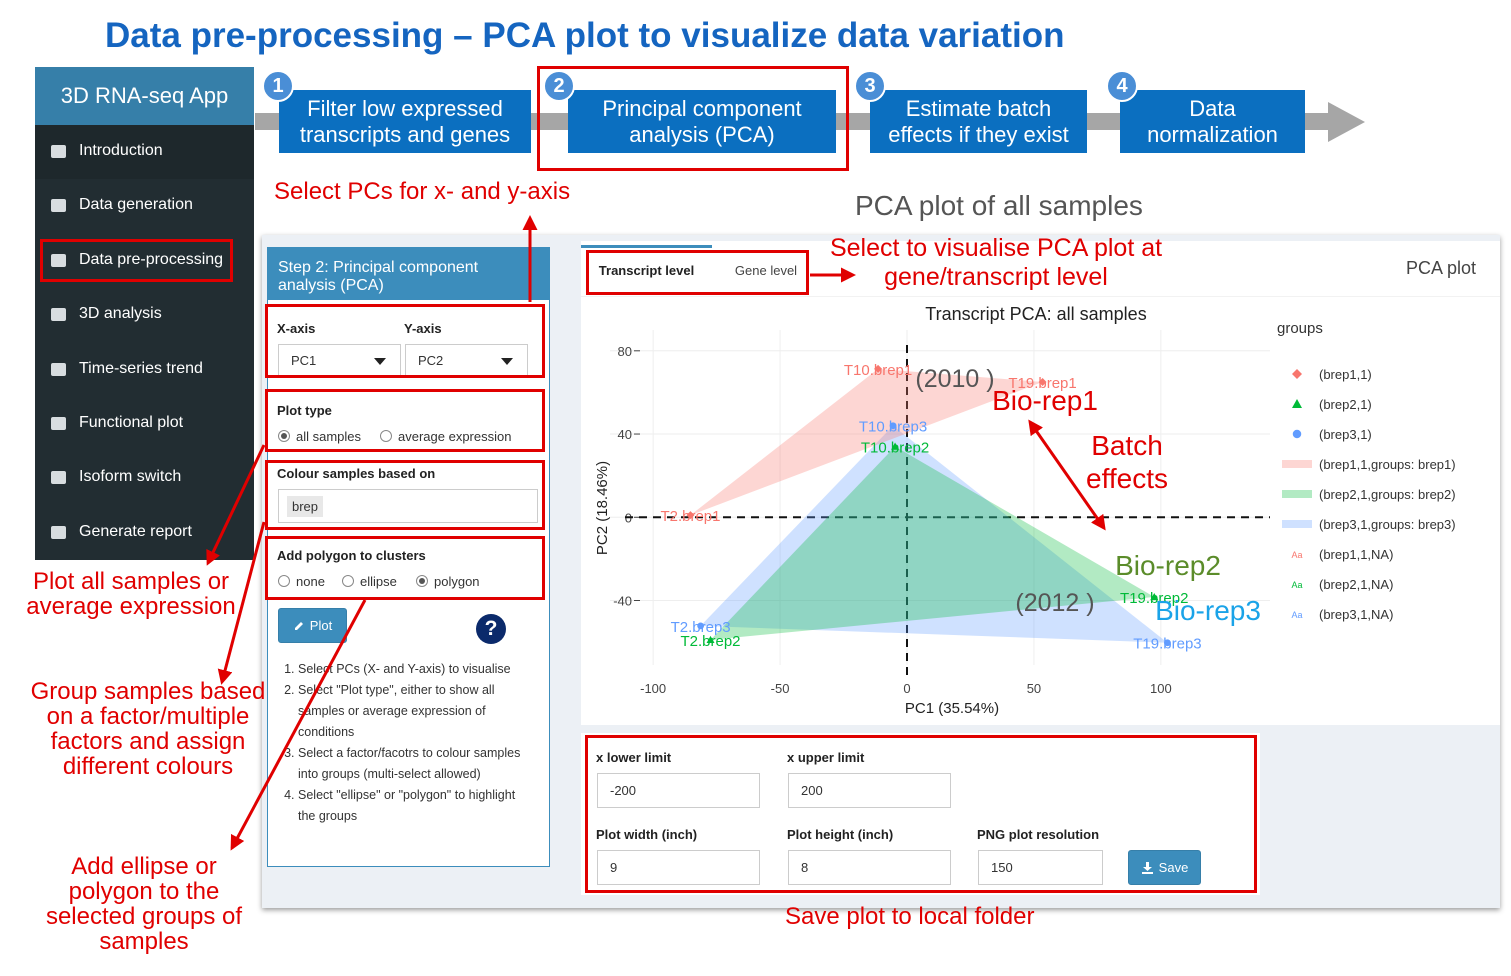  What do you see at coordinates (144, 370) in the screenshot?
I see `sidebar-item: Time-series trend` at bounding box center [144, 370].